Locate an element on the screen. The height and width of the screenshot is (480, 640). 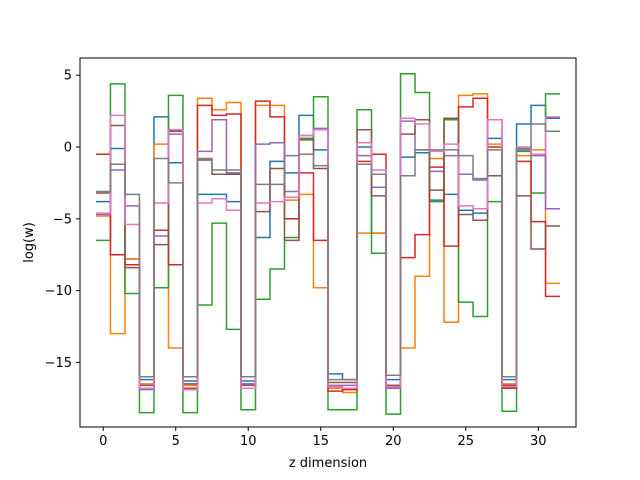
x-tick-label: 30 is located at coordinates (538, 441).